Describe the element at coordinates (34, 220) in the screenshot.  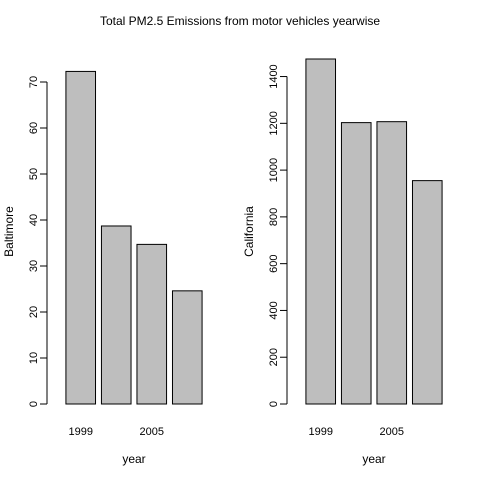
I see `y-tick-label-baltimore-40: 40` at that location.